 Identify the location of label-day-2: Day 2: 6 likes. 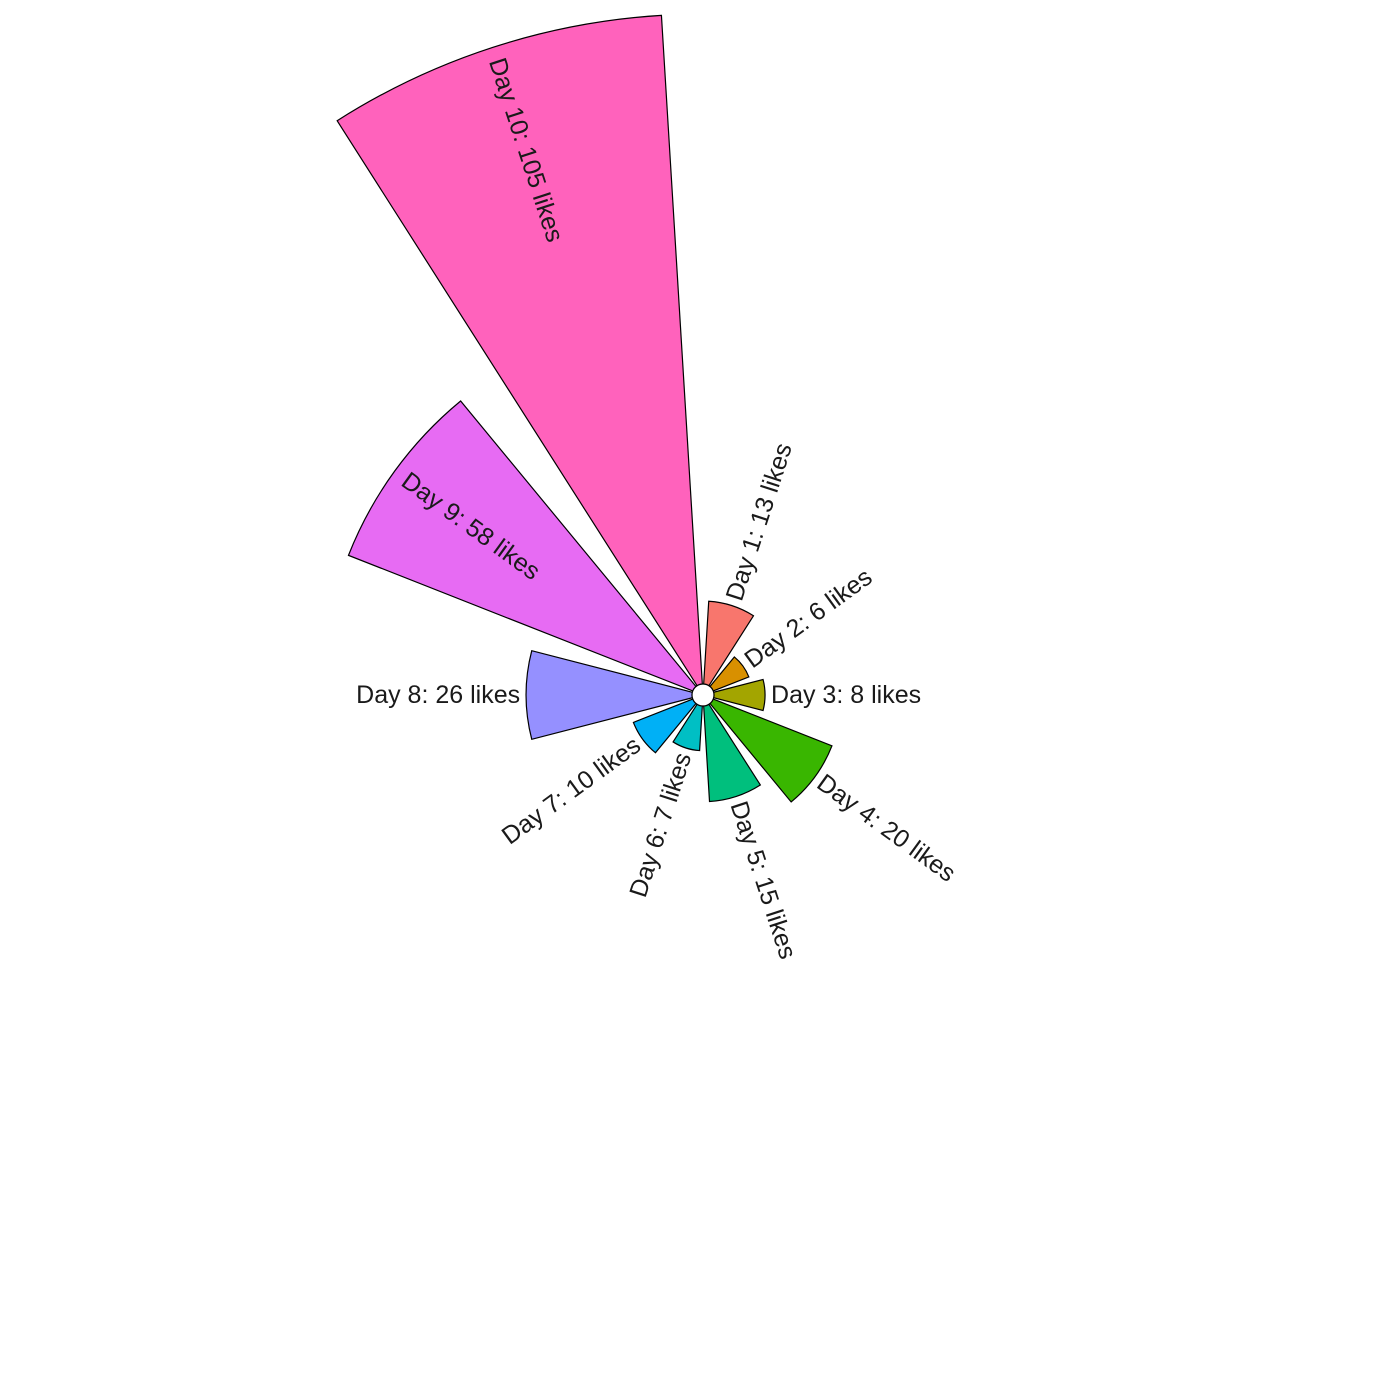
(808, 618).